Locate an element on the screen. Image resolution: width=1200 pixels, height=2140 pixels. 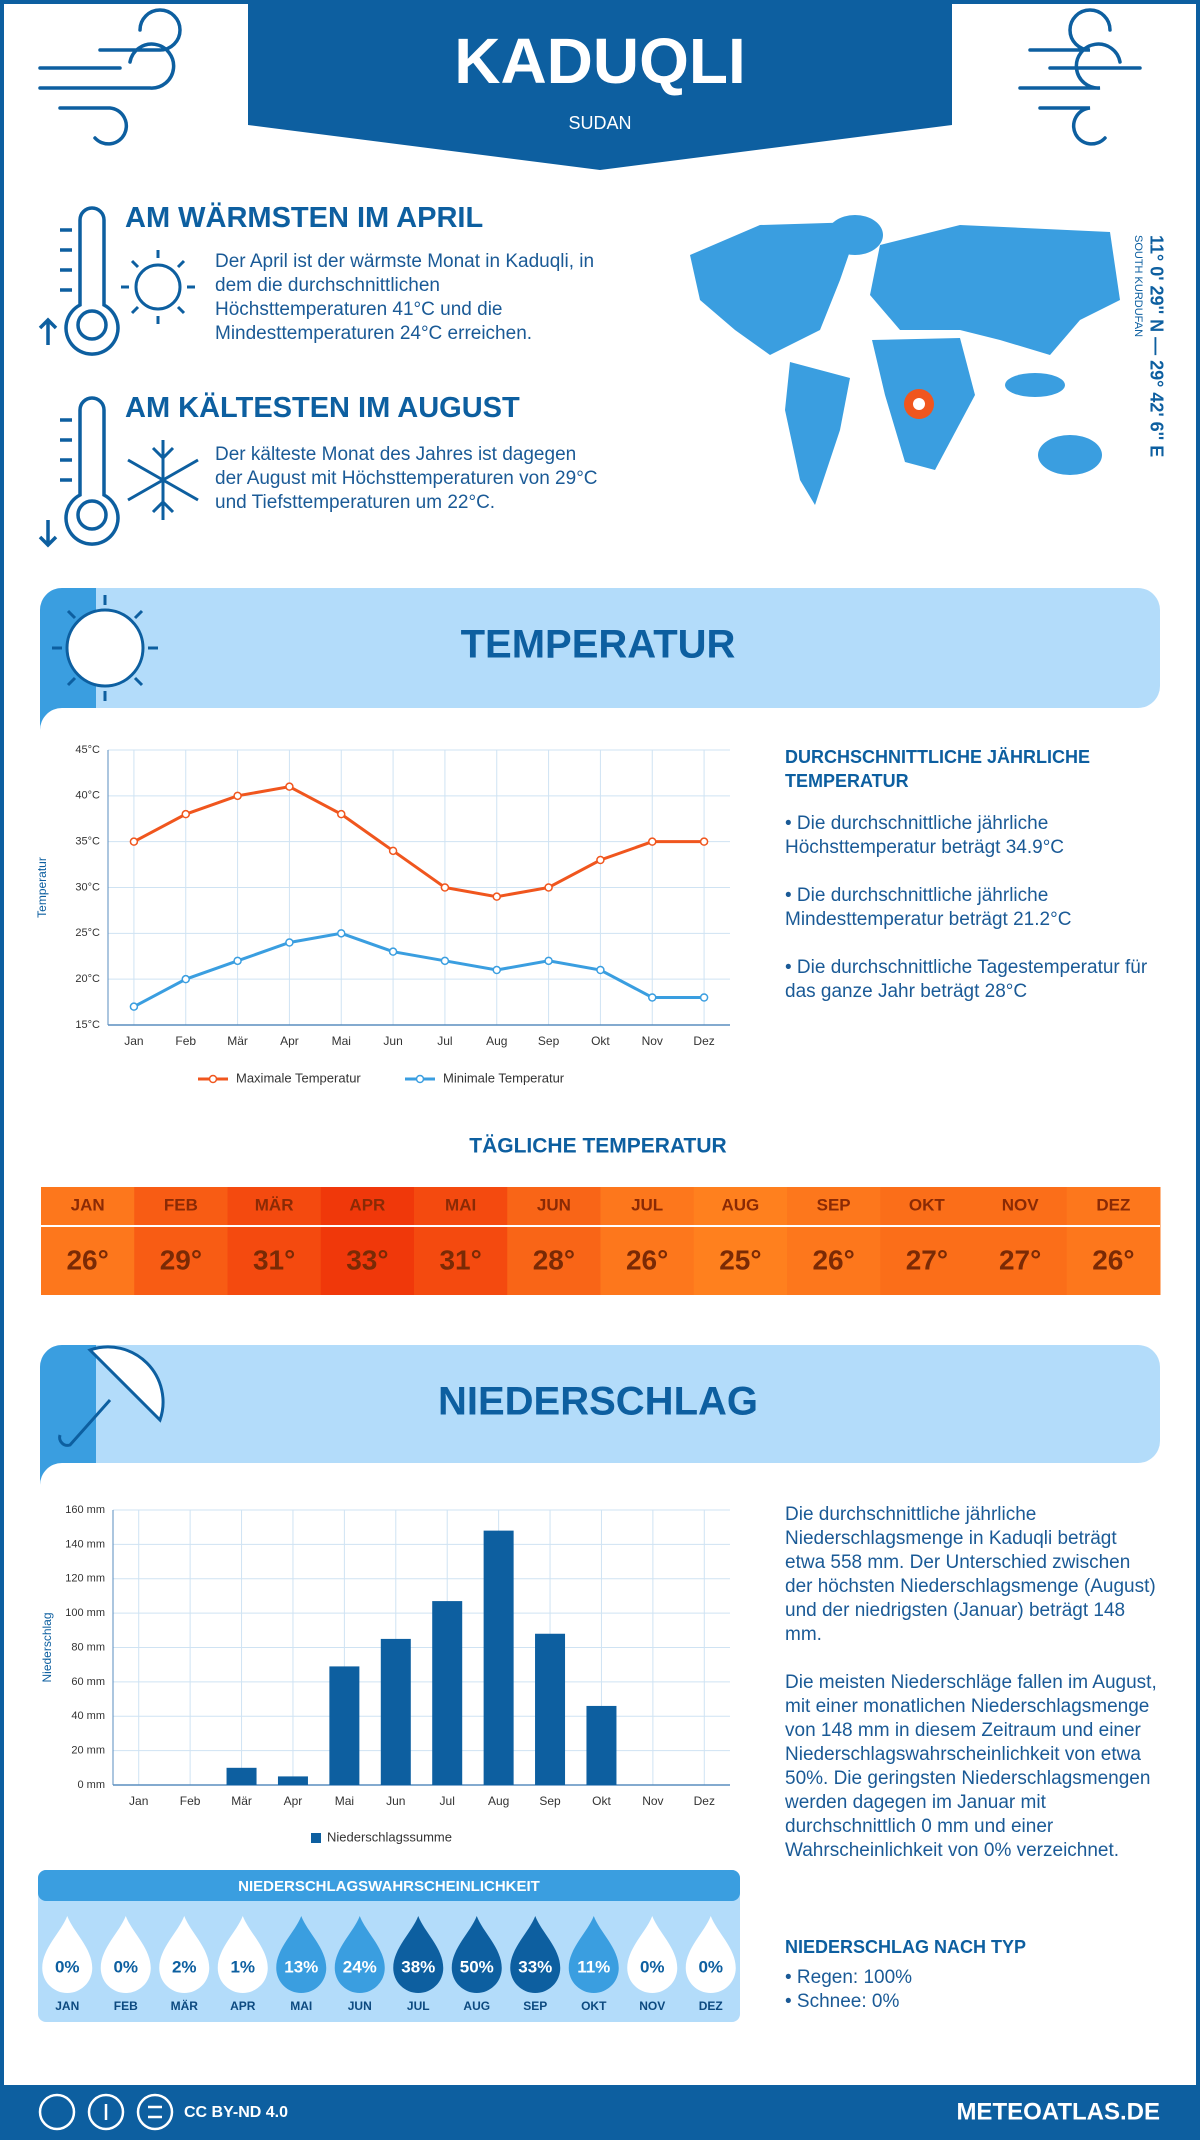
wind-icon-left is located at coordinates (110, 77).